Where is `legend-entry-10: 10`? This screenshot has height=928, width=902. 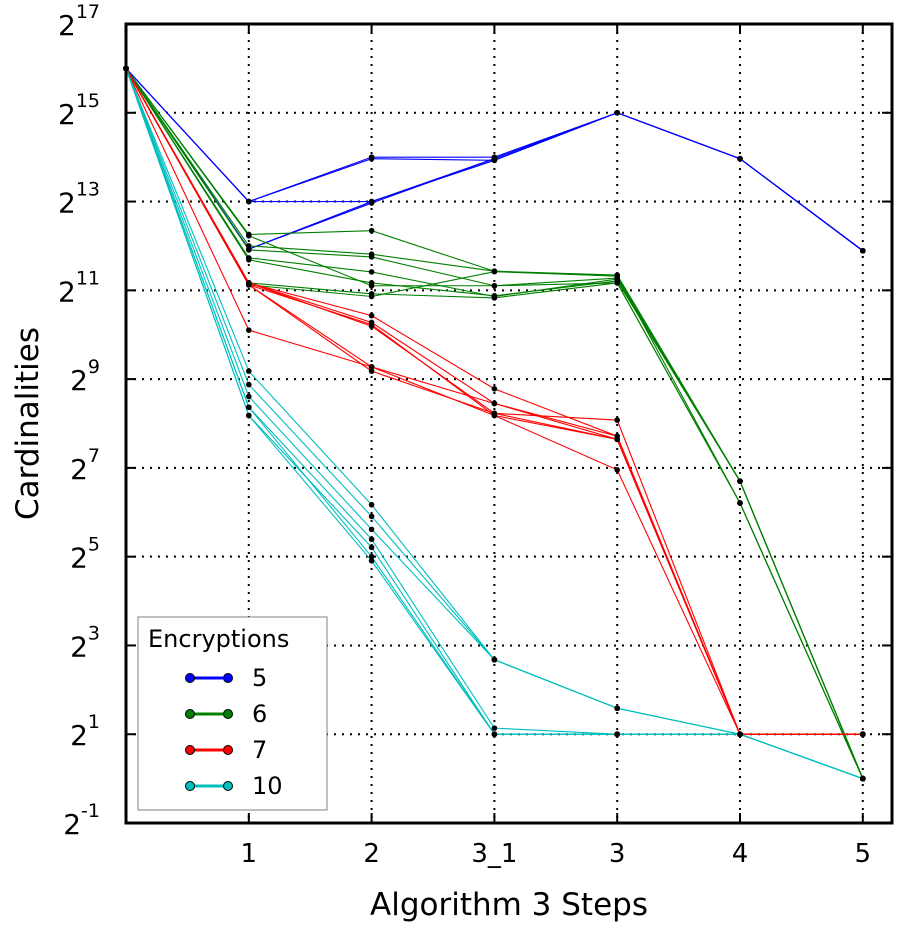
legend-entry-10: 10 is located at coordinates (234, 786).